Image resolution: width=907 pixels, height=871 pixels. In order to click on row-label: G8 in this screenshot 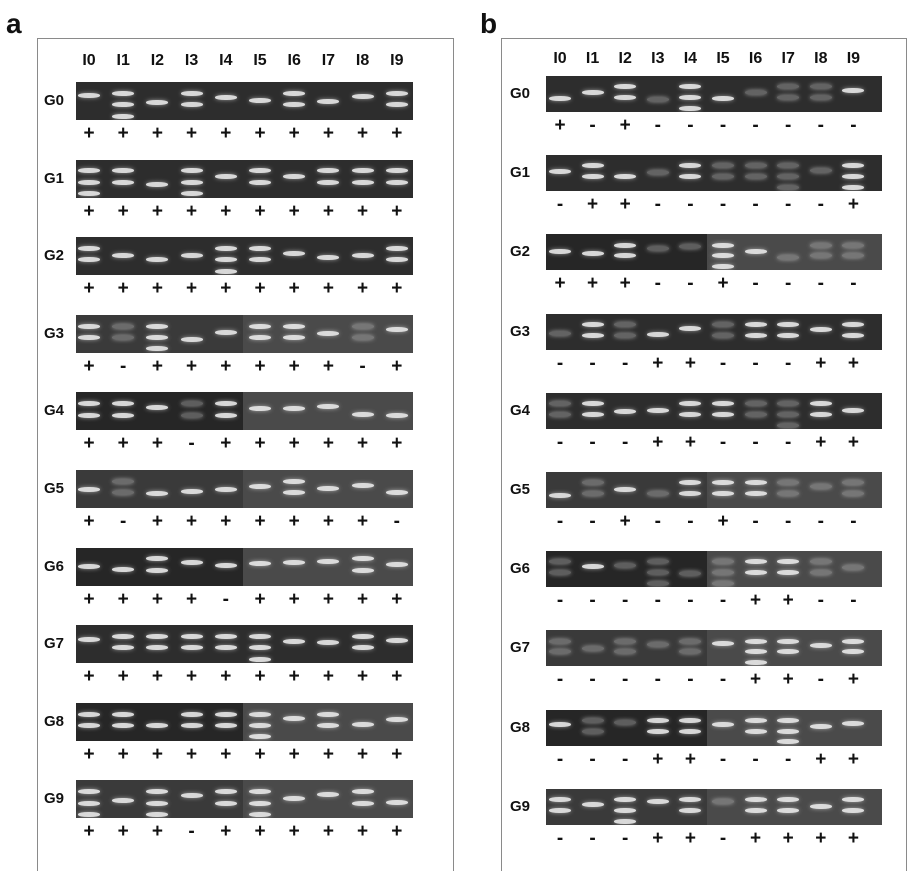, I will do `click(520, 727)`.